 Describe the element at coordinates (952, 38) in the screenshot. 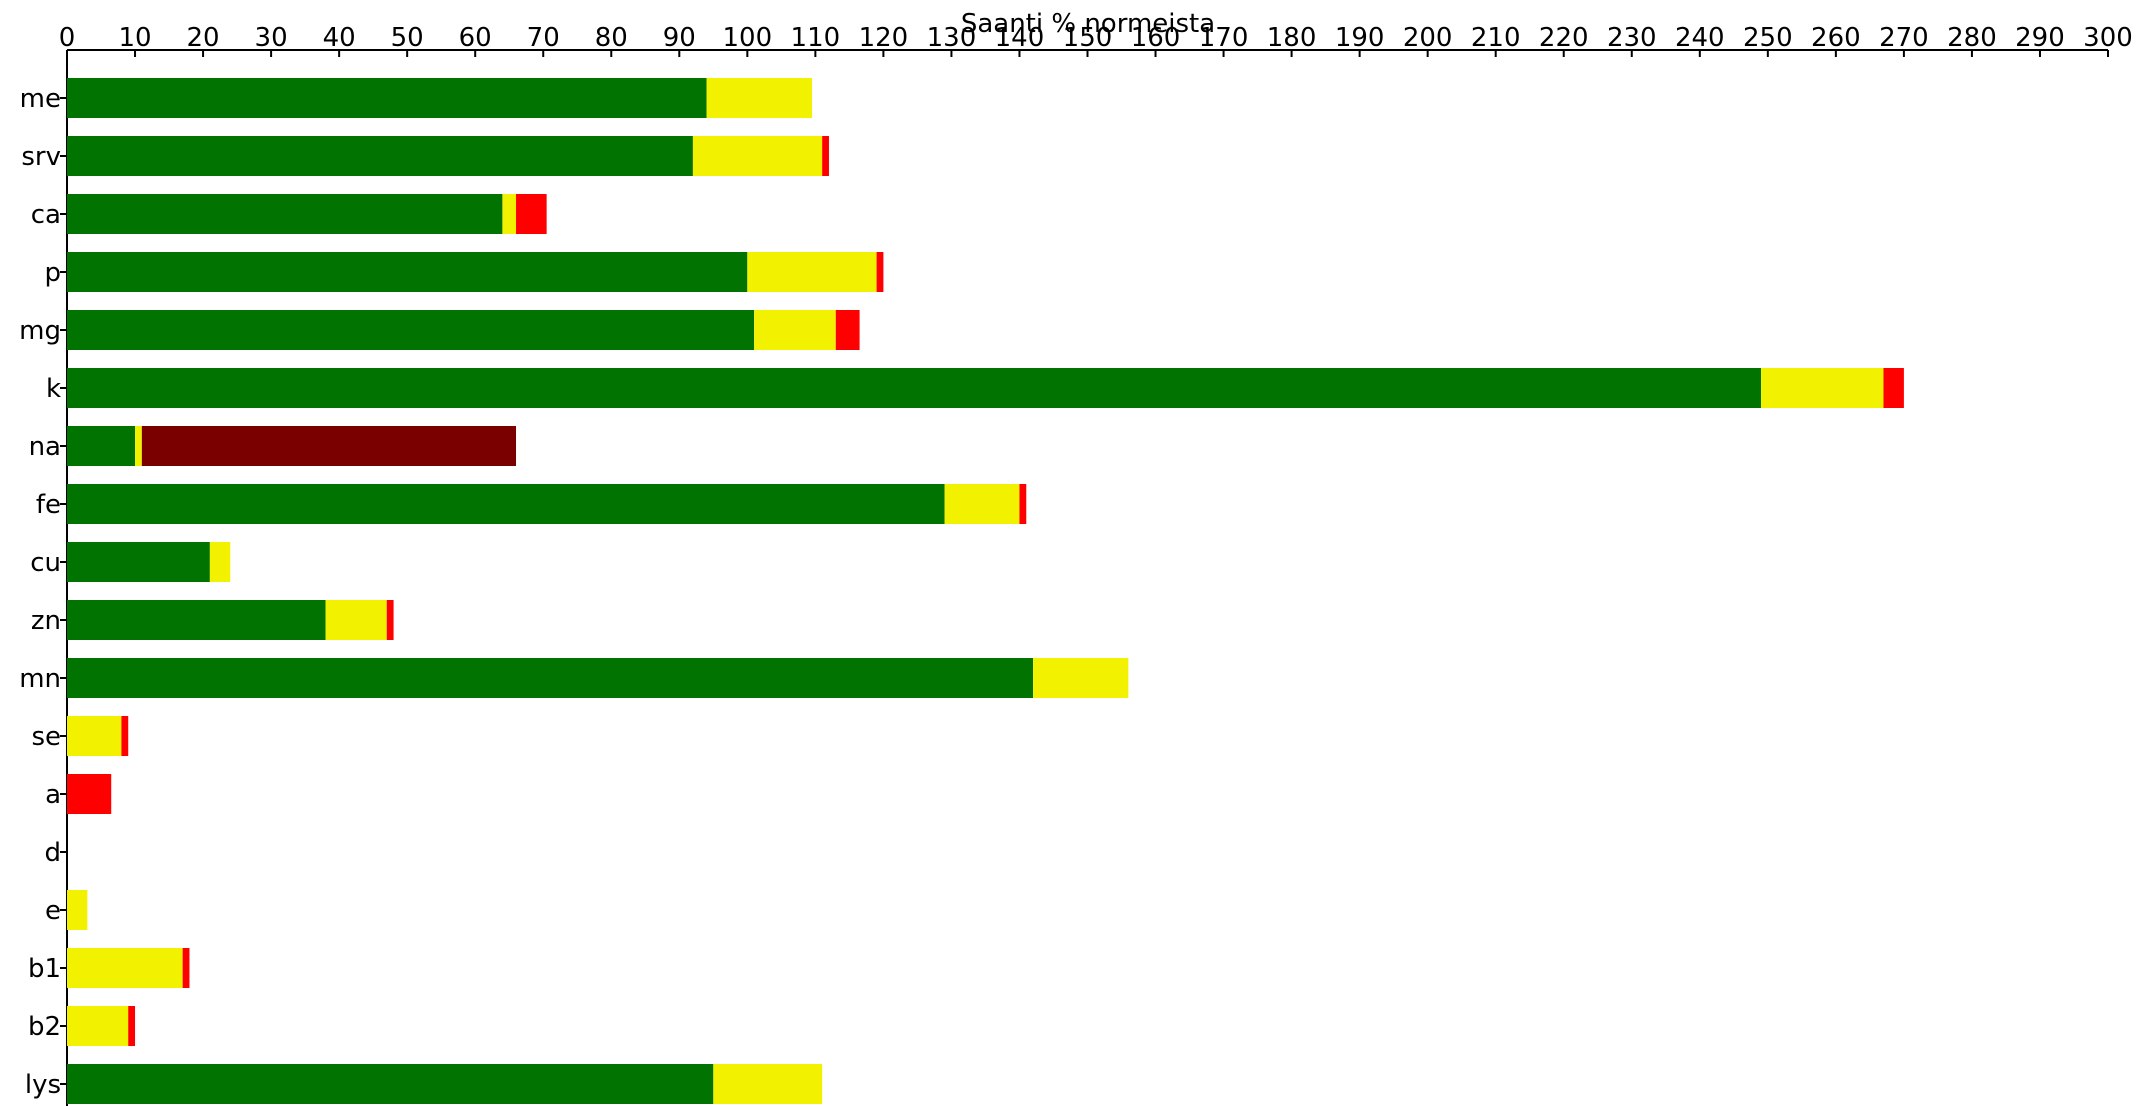

I see `x-tick-label: 130` at that location.